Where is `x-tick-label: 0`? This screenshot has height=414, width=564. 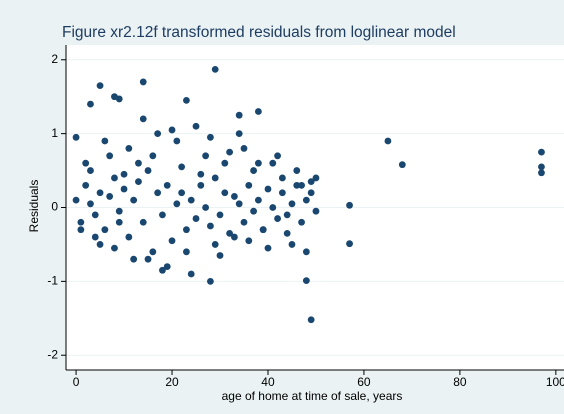
x-tick-label: 0 is located at coordinates (76, 382).